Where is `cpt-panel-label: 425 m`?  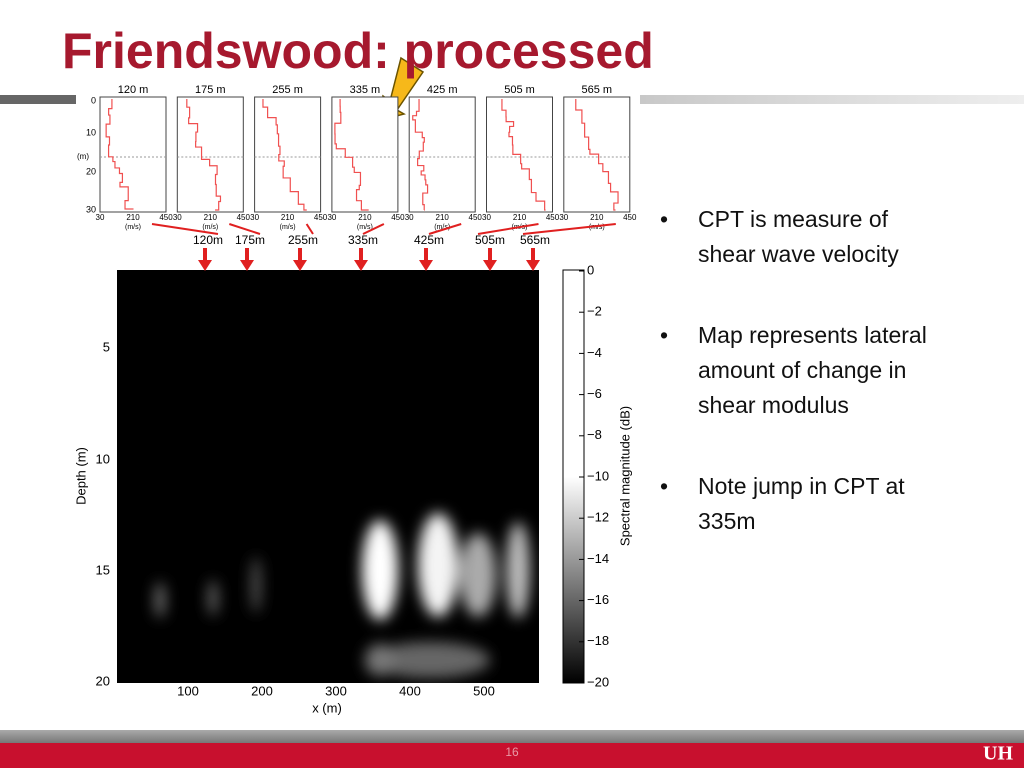
cpt-panel-label: 425 m is located at coordinates (442, 90).